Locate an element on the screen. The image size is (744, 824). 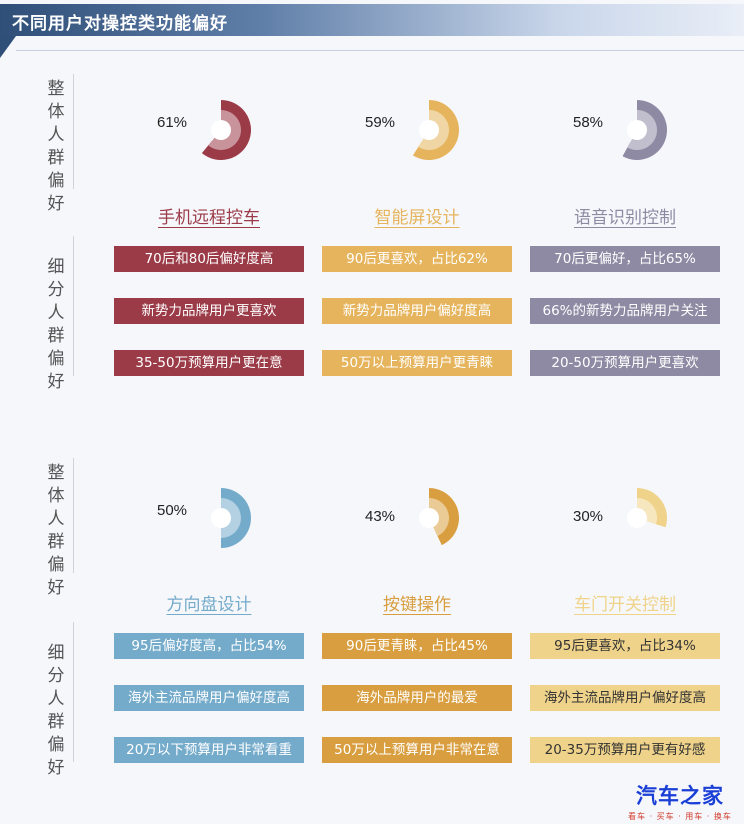
percent-label: 59% is located at coordinates (380, 122).